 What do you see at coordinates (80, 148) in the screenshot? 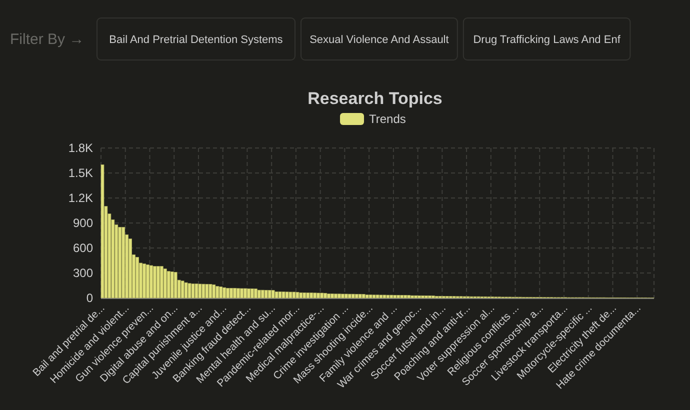
I see `y-tick-label: 1.8K` at bounding box center [80, 148].